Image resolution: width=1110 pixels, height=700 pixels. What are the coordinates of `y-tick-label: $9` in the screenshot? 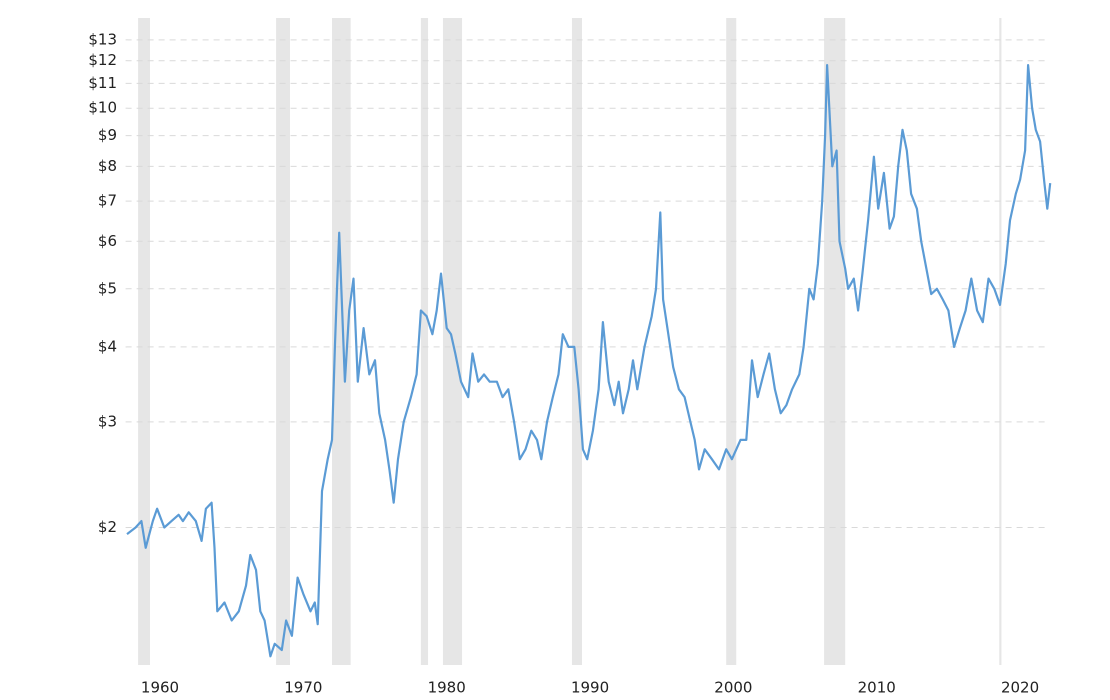 It's located at (107, 135).